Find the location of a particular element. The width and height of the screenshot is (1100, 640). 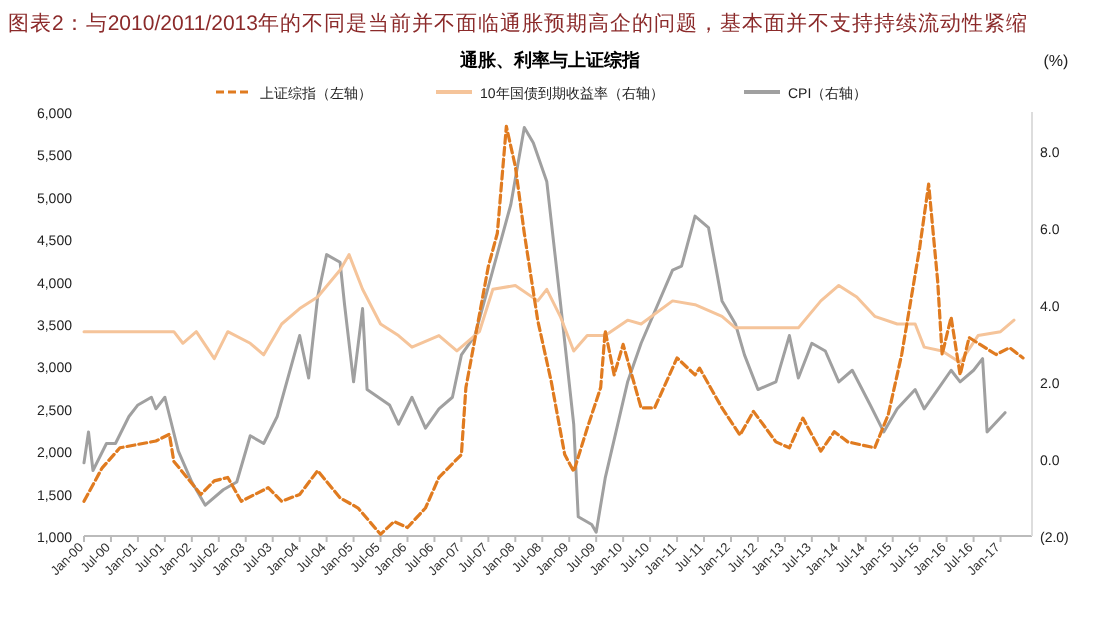

y2-axis-title: (%) is located at coordinates (1056, 61).